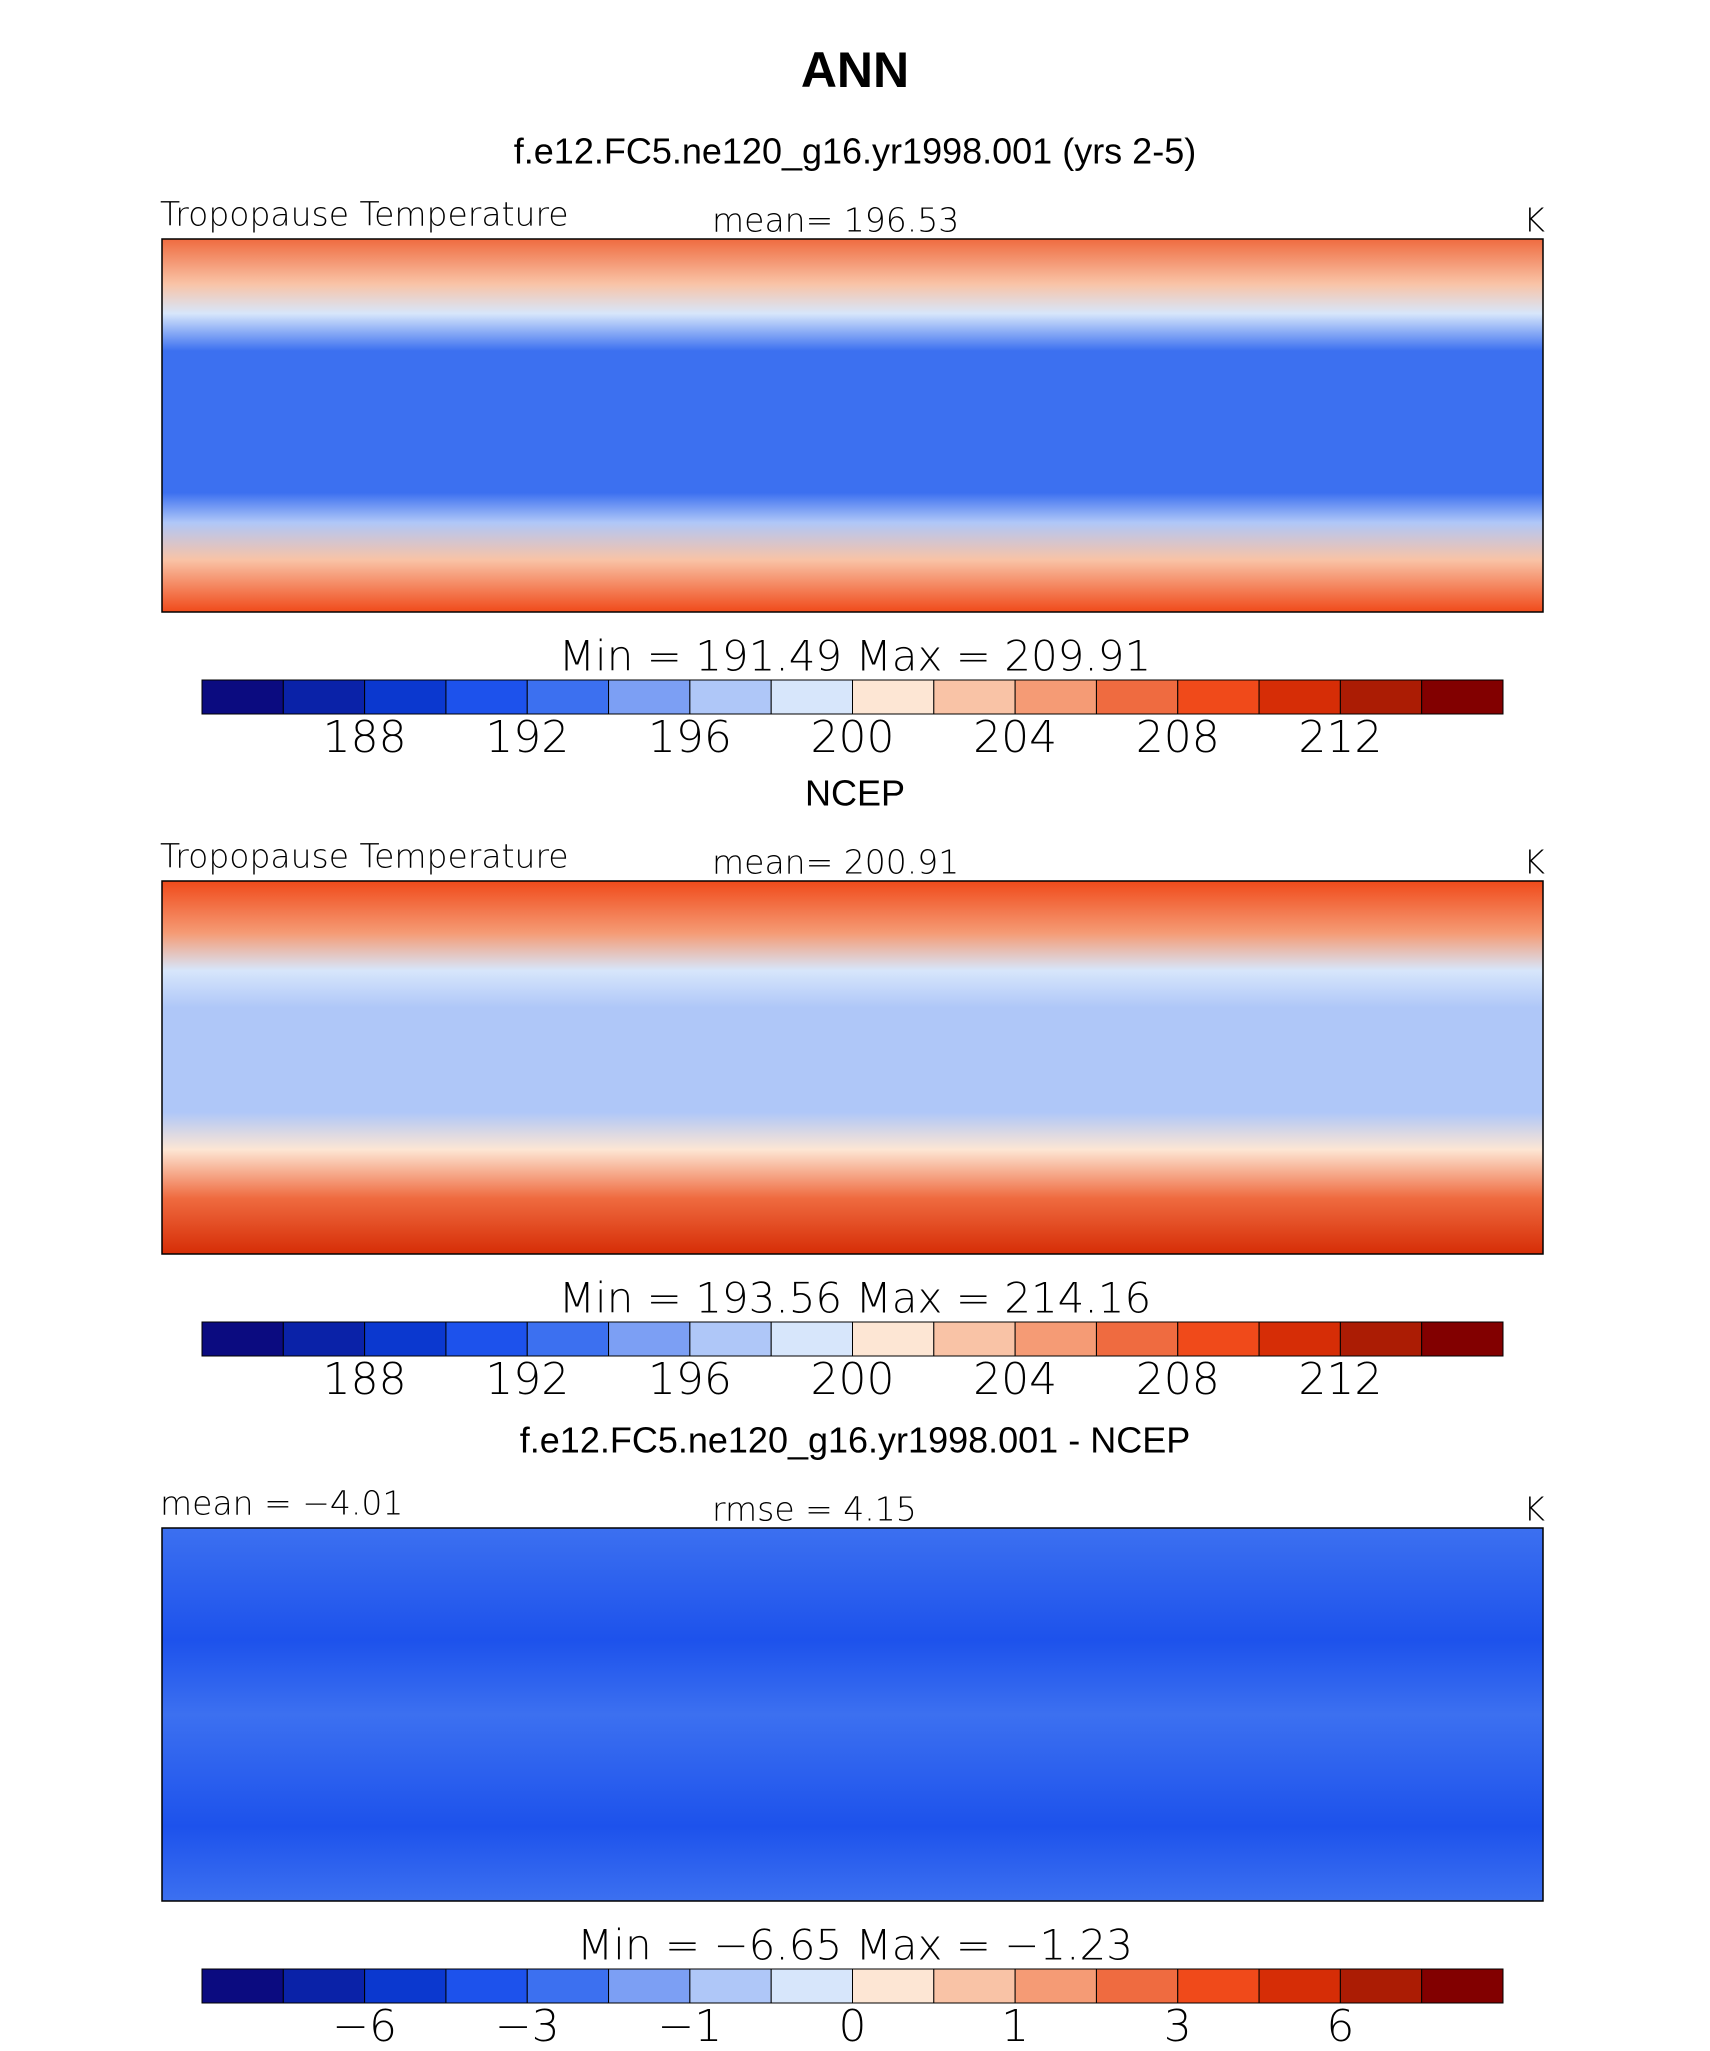 Image resolution: width=1710 pixels, height=2051 pixels. What do you see at coordinates (853, 2026) in the screenshot?
I see `colorbar-tick-label: 0` at bounding box center [853, 2026].